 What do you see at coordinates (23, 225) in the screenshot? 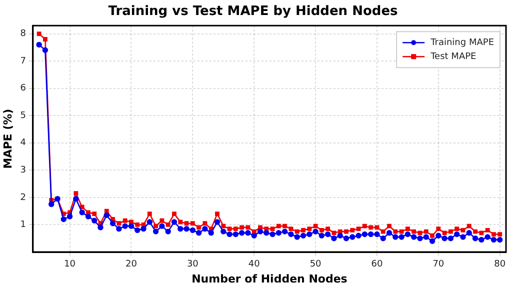
I see `y-tick-label: 1` at bounding box center [23, 225].